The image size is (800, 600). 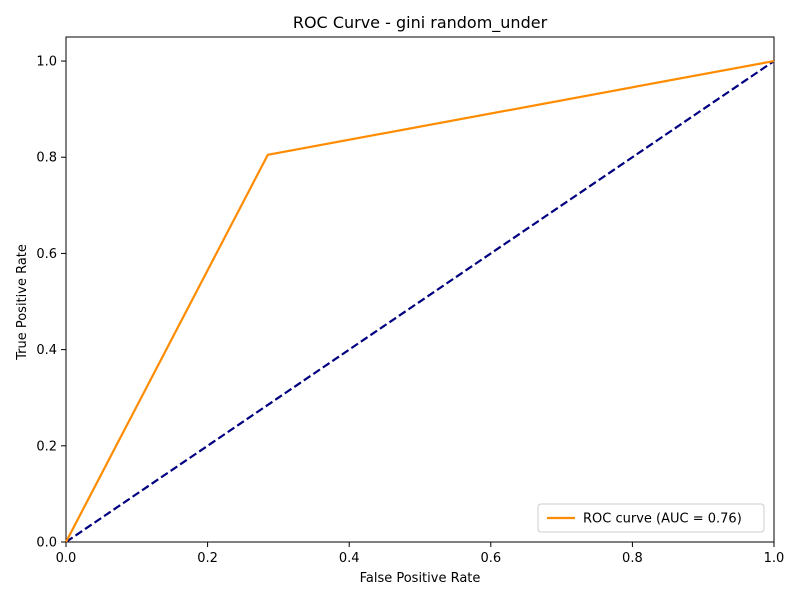 I want to click on x-tick-label: 1.0, so click(x=774, y=558).